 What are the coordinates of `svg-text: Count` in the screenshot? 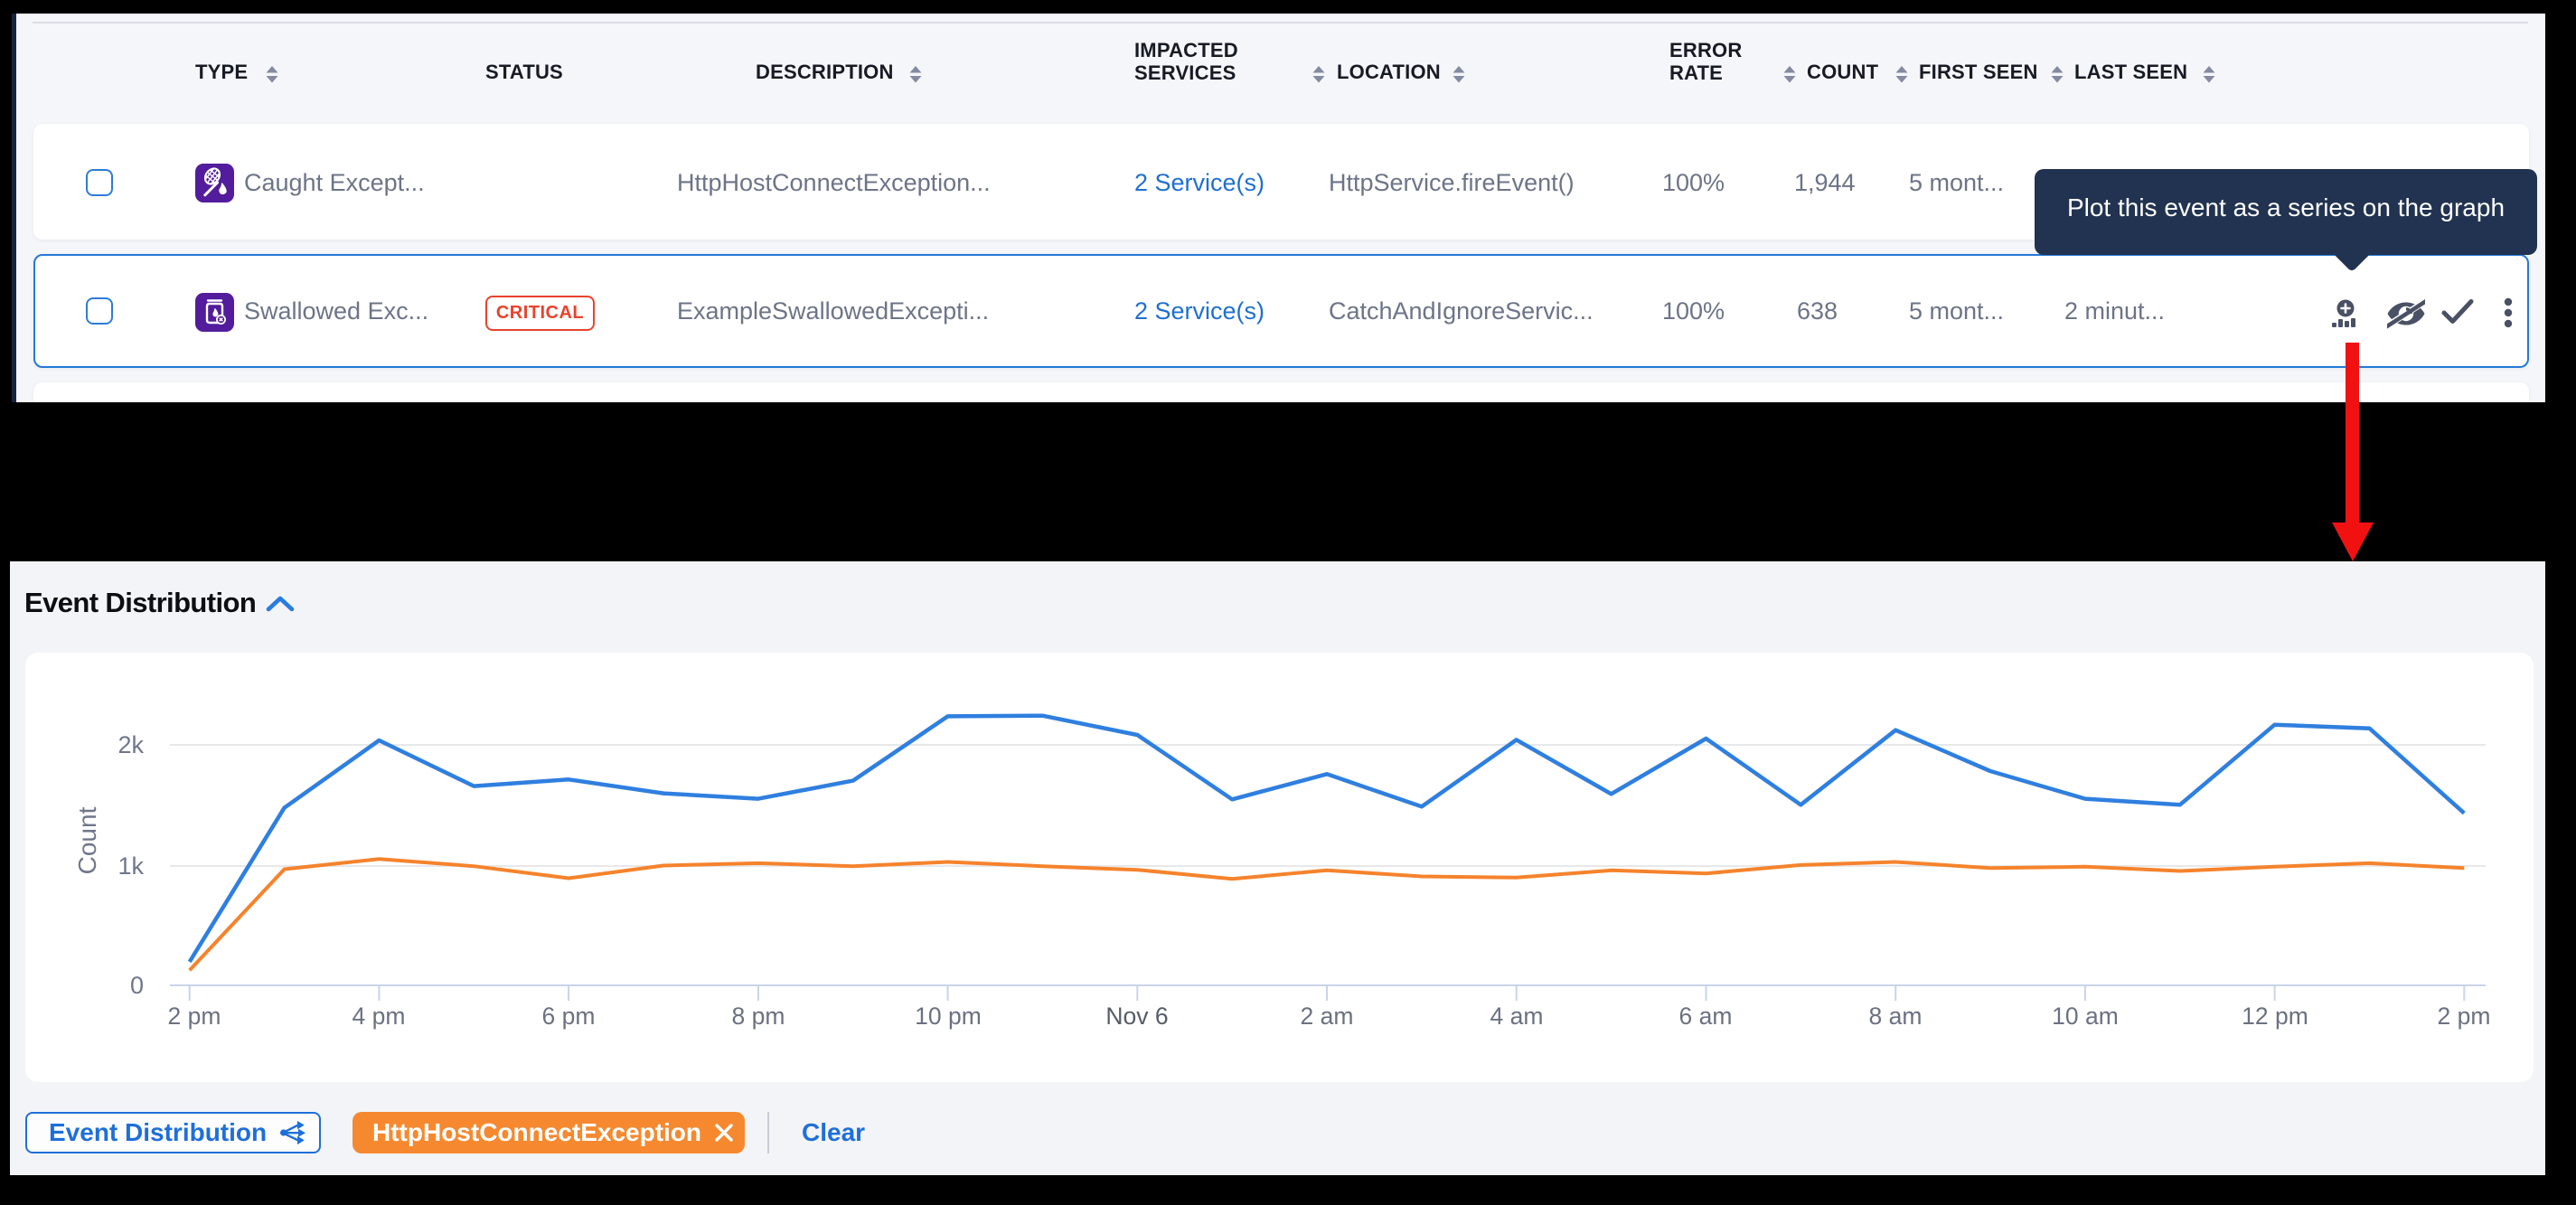 It's located at (87, 840).